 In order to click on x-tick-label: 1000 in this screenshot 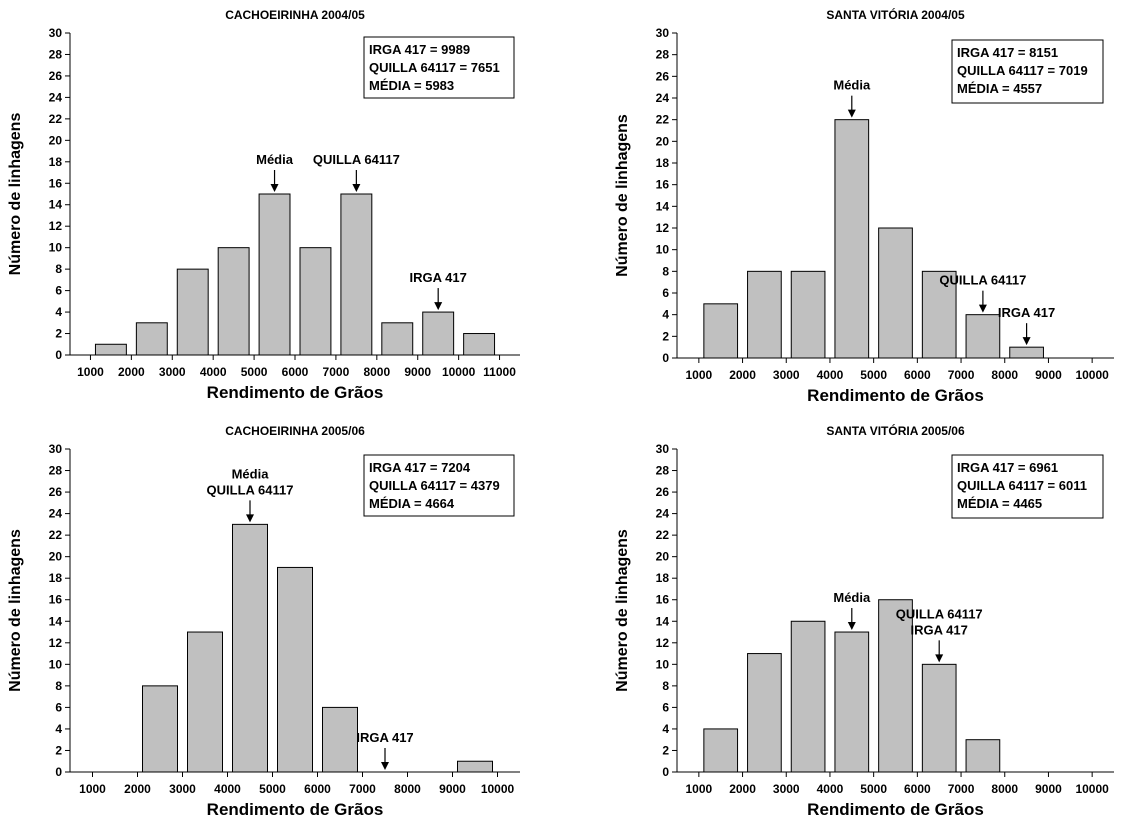, I will do `click(92, 789)`.